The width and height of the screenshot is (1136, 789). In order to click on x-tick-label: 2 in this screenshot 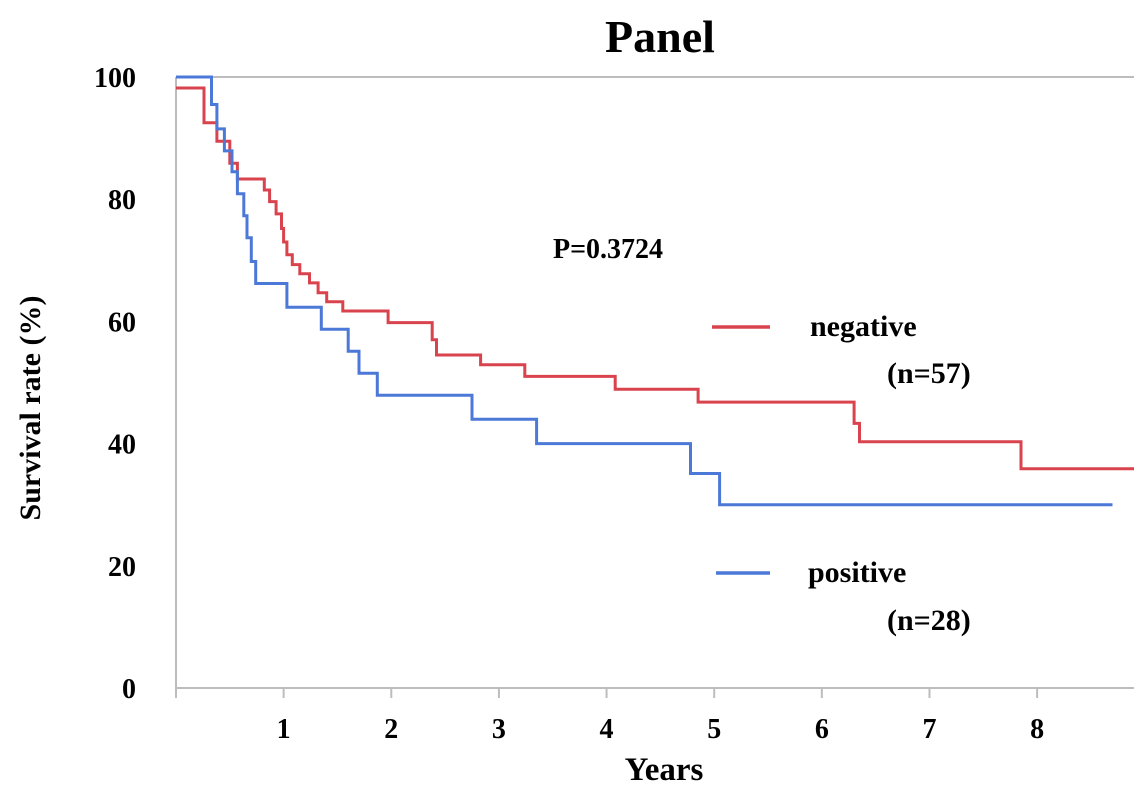, I will do `click(391, 729)`.